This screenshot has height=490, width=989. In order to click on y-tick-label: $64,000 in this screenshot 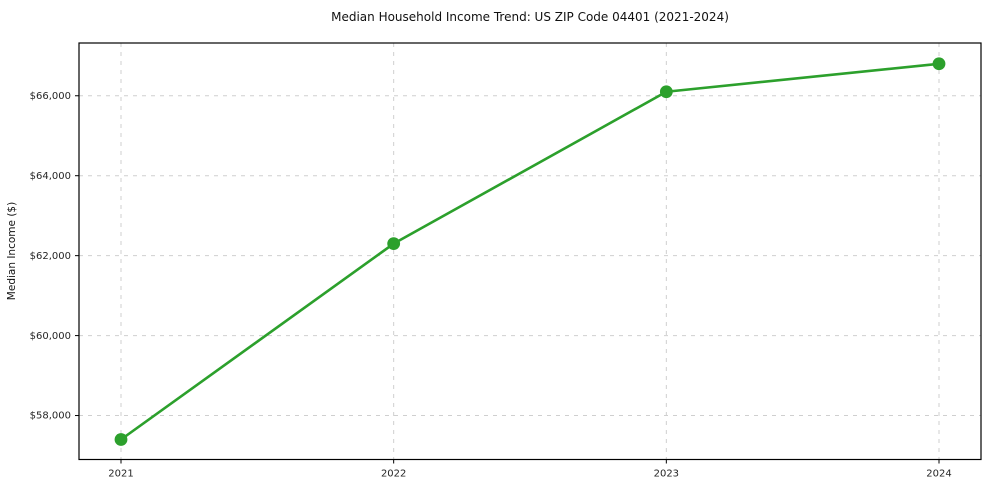, I will do `click(50, 176)`.